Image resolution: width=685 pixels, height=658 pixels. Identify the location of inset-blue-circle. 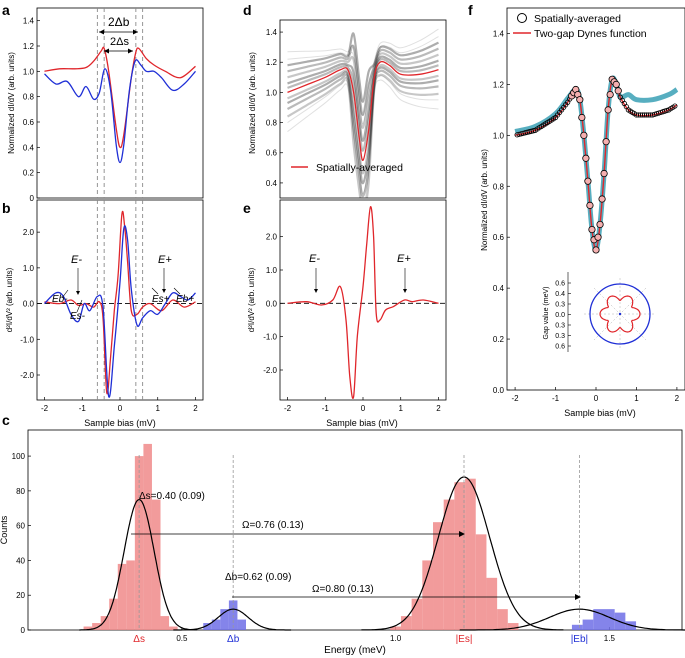
(620, 314).